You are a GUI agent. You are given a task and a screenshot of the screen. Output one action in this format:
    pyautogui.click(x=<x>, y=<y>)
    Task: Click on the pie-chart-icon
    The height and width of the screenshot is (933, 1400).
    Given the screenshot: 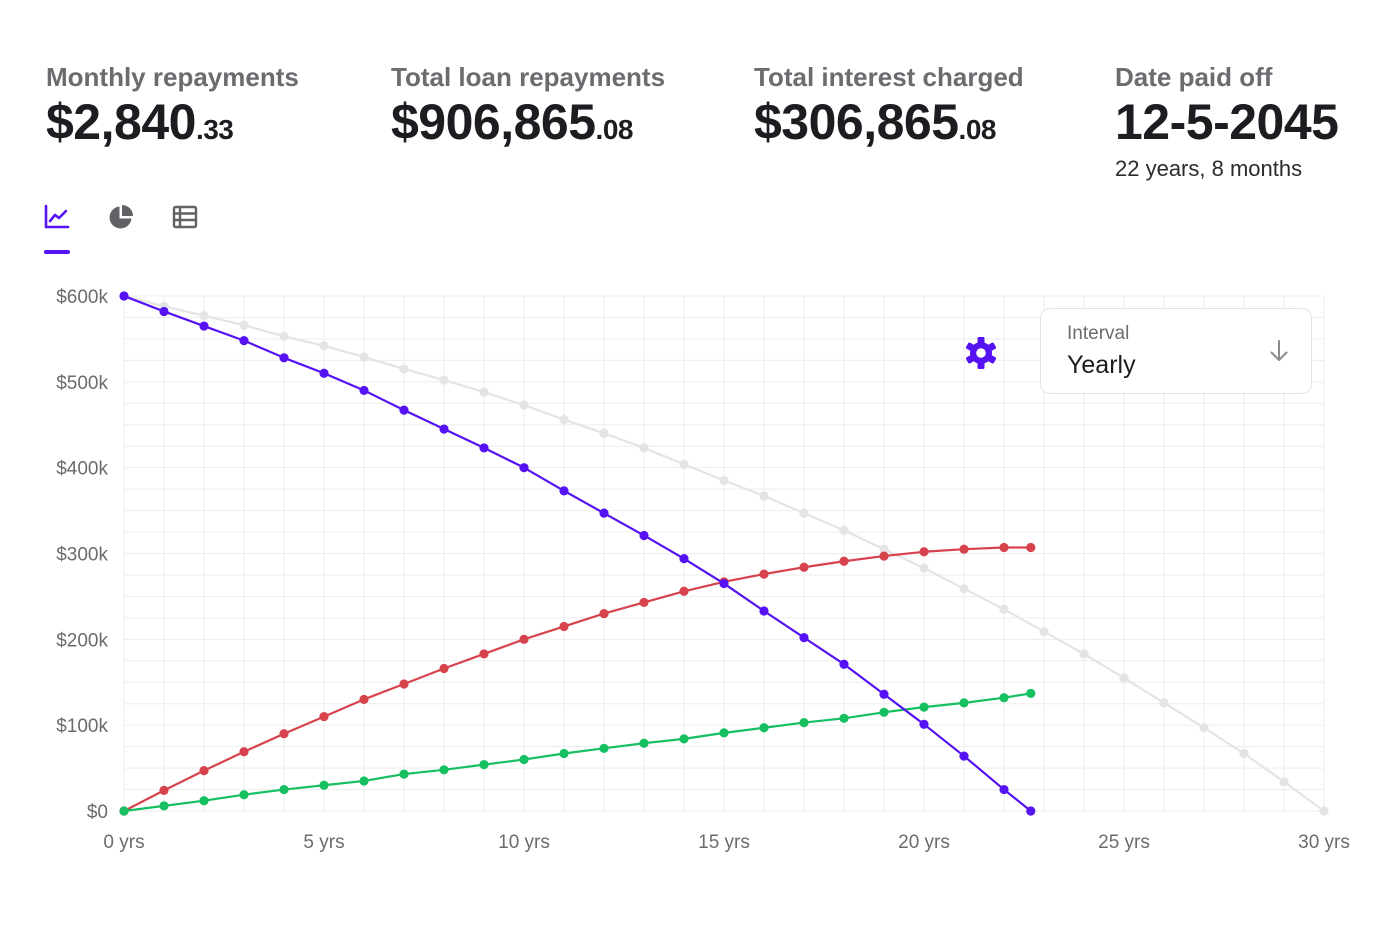 What is the action you would take?
    pyautogui.click(x=121, y=217)
    